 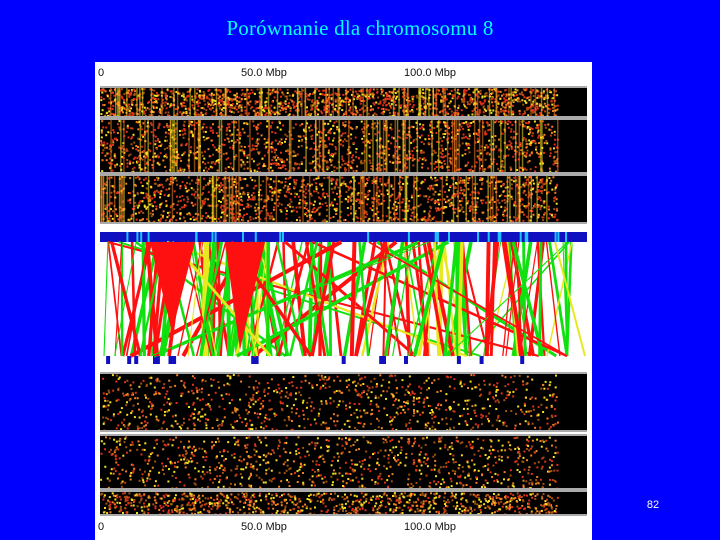 What do you see at coordinates (330, 403) in the screenshot?
I see `lower-dot-band-1-dots` at bounding box center [330, 403].